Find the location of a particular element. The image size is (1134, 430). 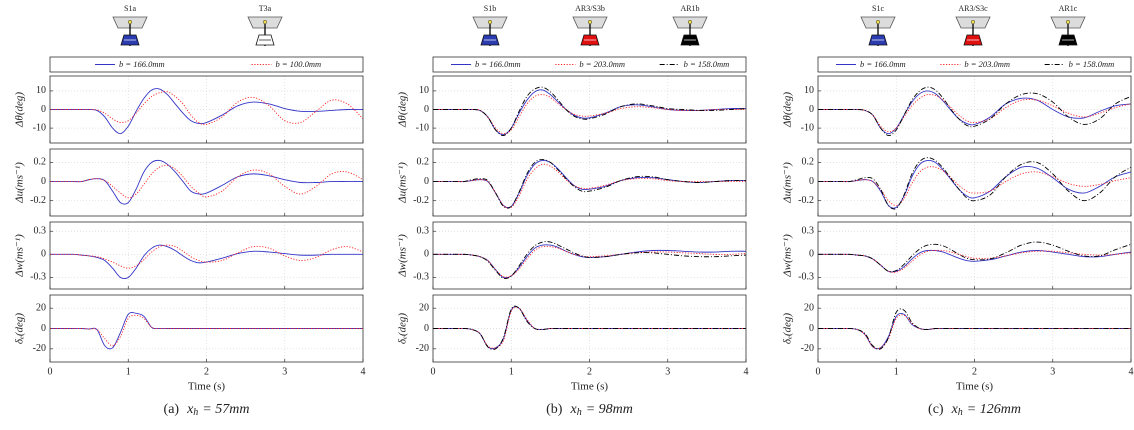

aircraft-icon: S1c is located at coordinates (878, 25).